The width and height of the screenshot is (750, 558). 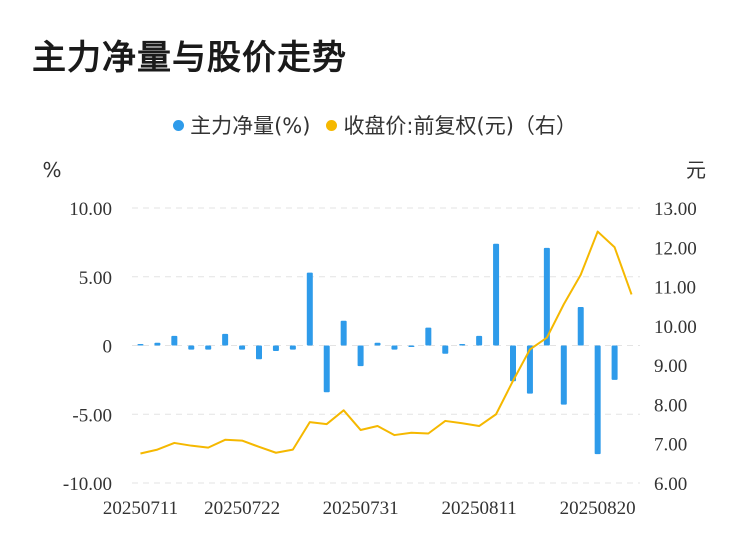 What do you see at coordinates (670, 484) in the screenshot?
I see `y-right-tick-label: 6.00` at bounding box center [670, 484].